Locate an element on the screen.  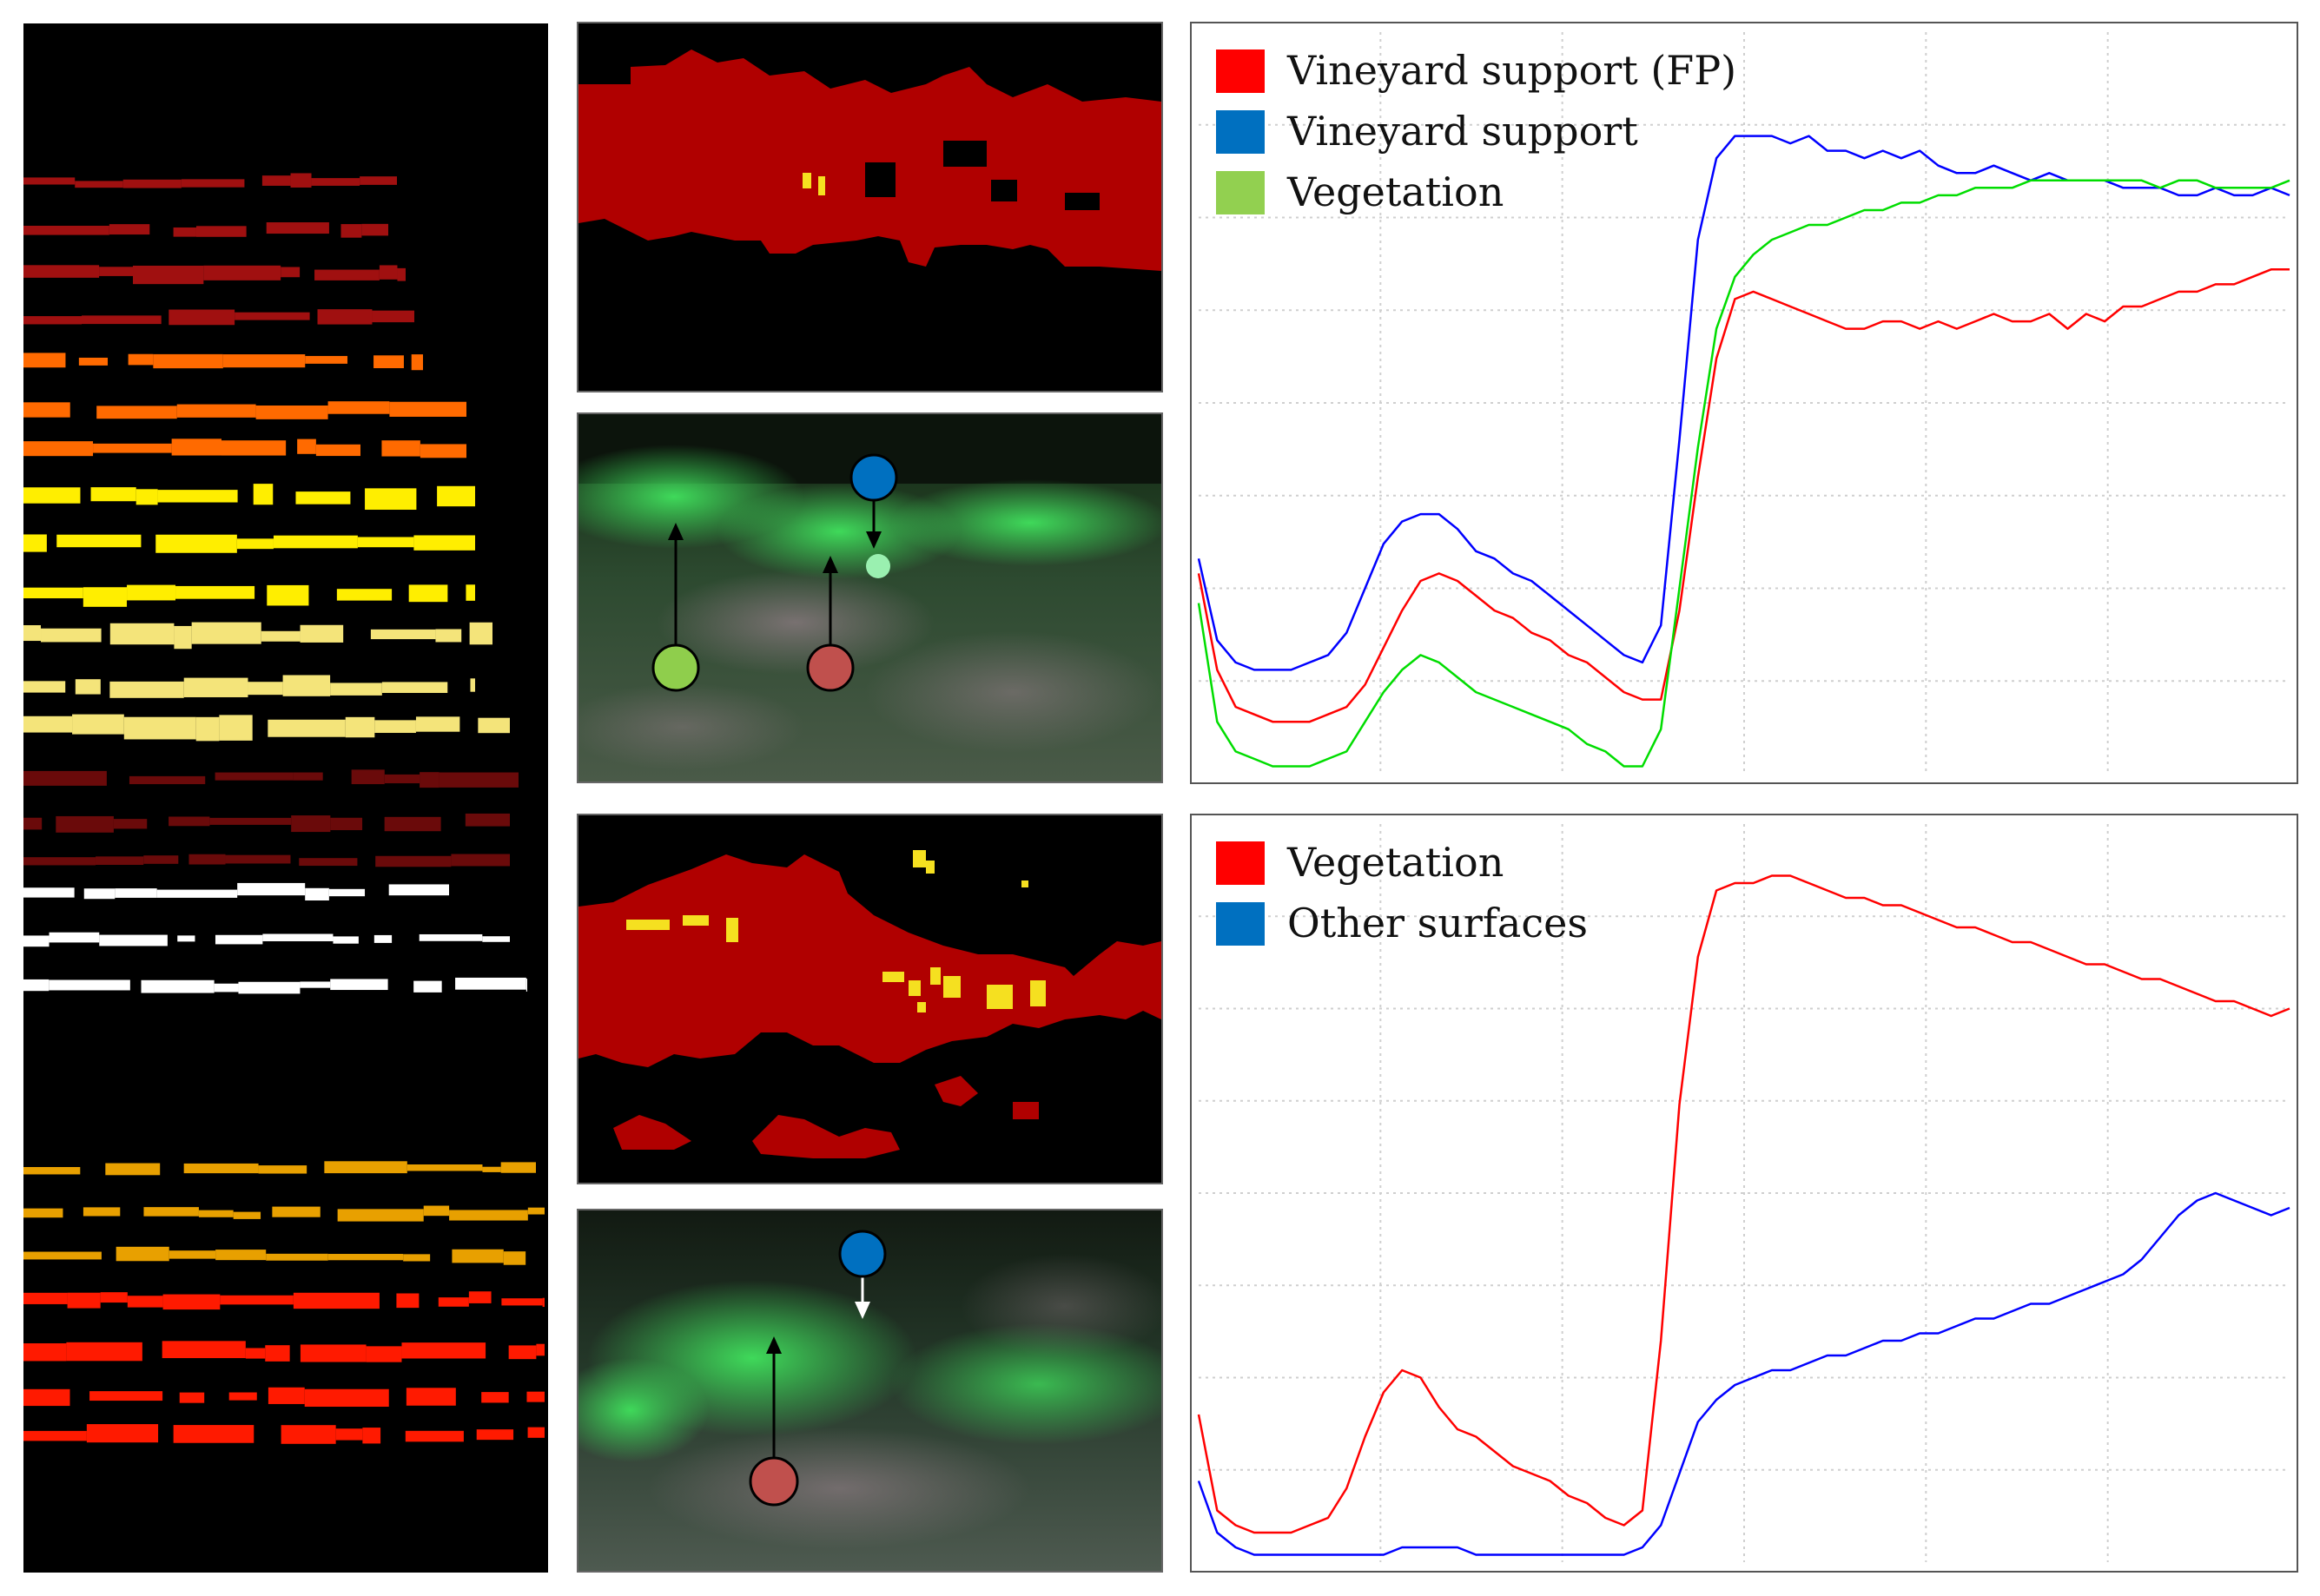
rgb-bottom-panel is located at coordinates (870, 1391).